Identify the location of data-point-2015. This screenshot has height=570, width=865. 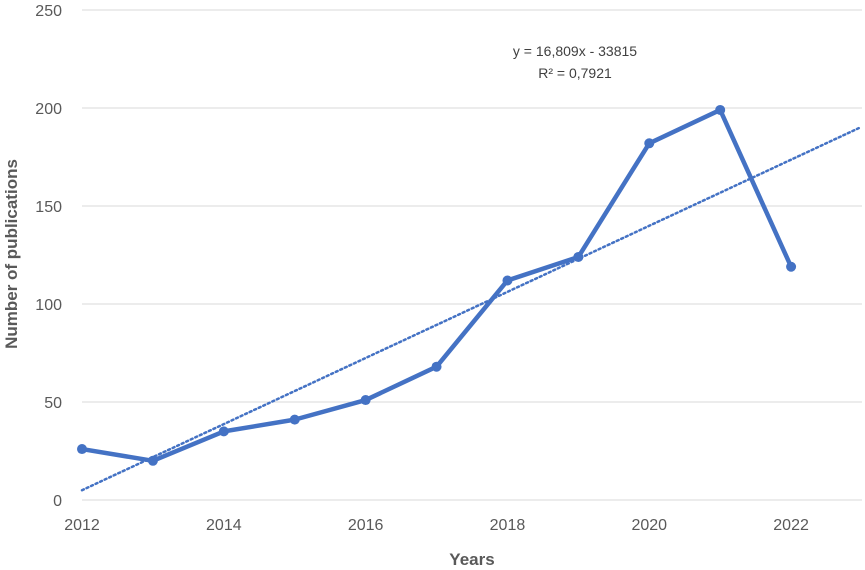
(294, 419).